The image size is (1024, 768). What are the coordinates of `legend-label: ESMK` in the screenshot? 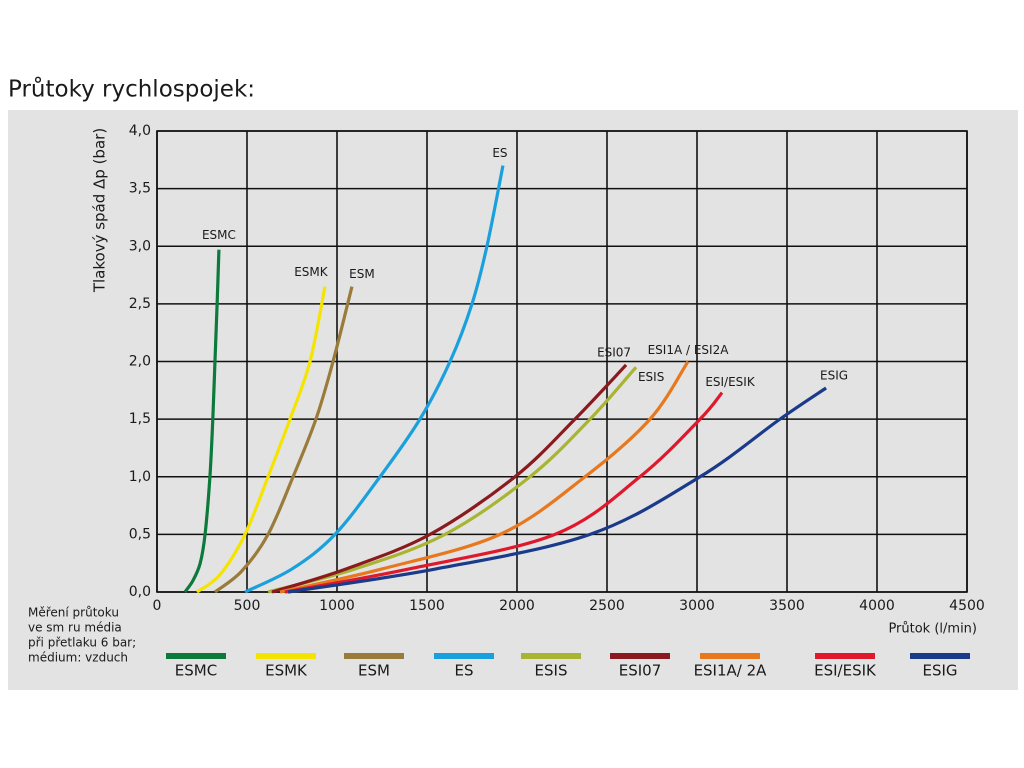 It's located at (286, 671).